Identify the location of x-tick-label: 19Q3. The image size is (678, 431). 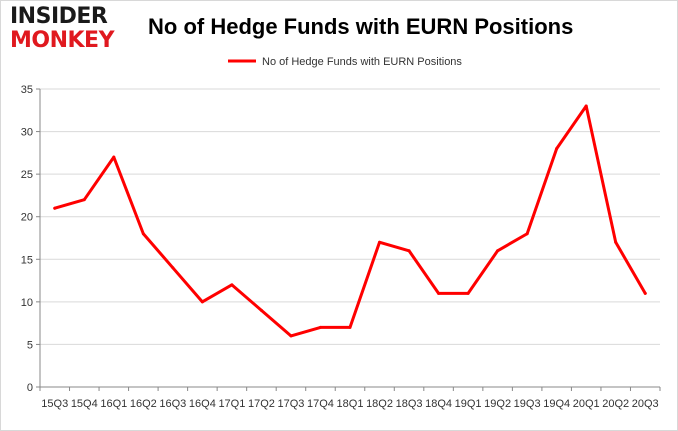
(527, 404).